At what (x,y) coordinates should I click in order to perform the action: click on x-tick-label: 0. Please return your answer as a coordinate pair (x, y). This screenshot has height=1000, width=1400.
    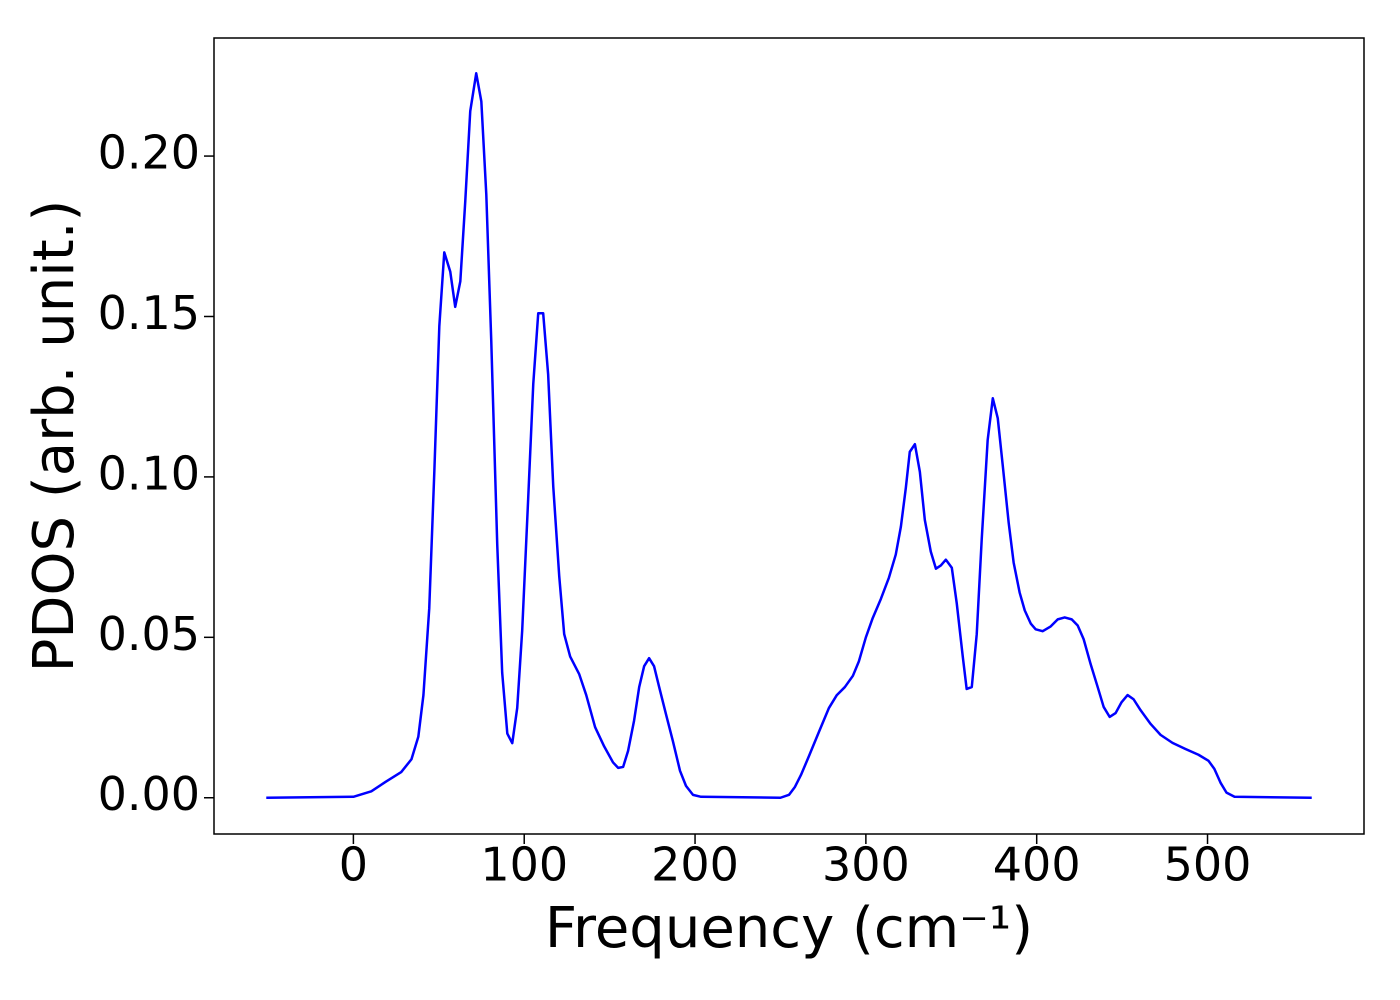
    Looking at the image, I should click on (353, 865).